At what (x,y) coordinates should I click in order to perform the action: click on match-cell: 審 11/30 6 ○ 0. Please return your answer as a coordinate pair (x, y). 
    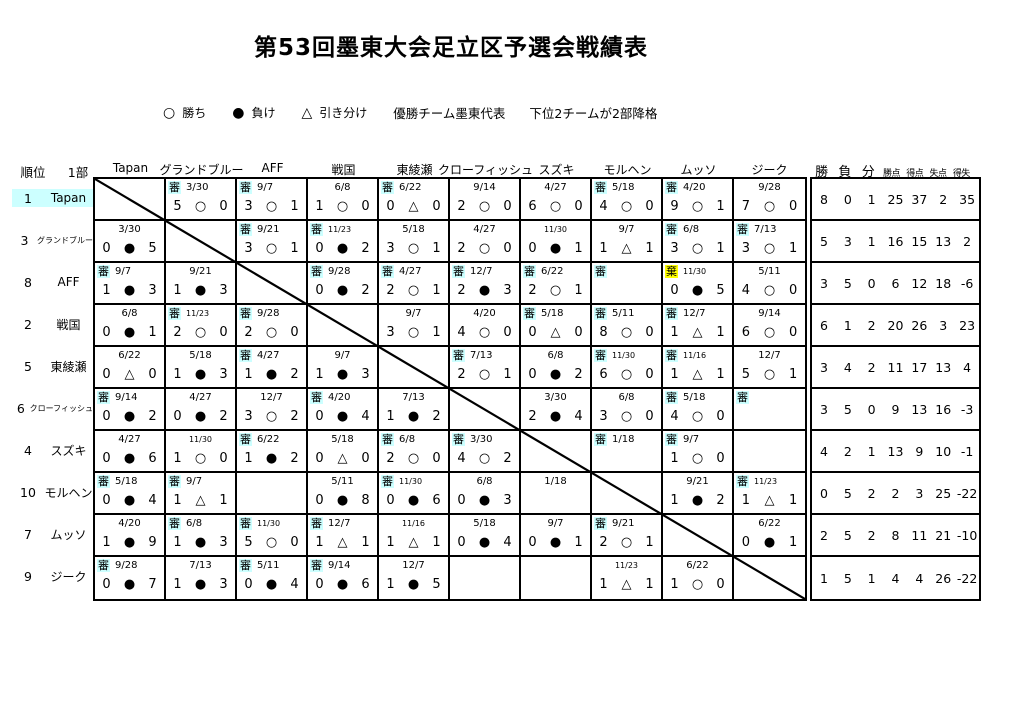
    Looking at the image, I should click on (627, 368).